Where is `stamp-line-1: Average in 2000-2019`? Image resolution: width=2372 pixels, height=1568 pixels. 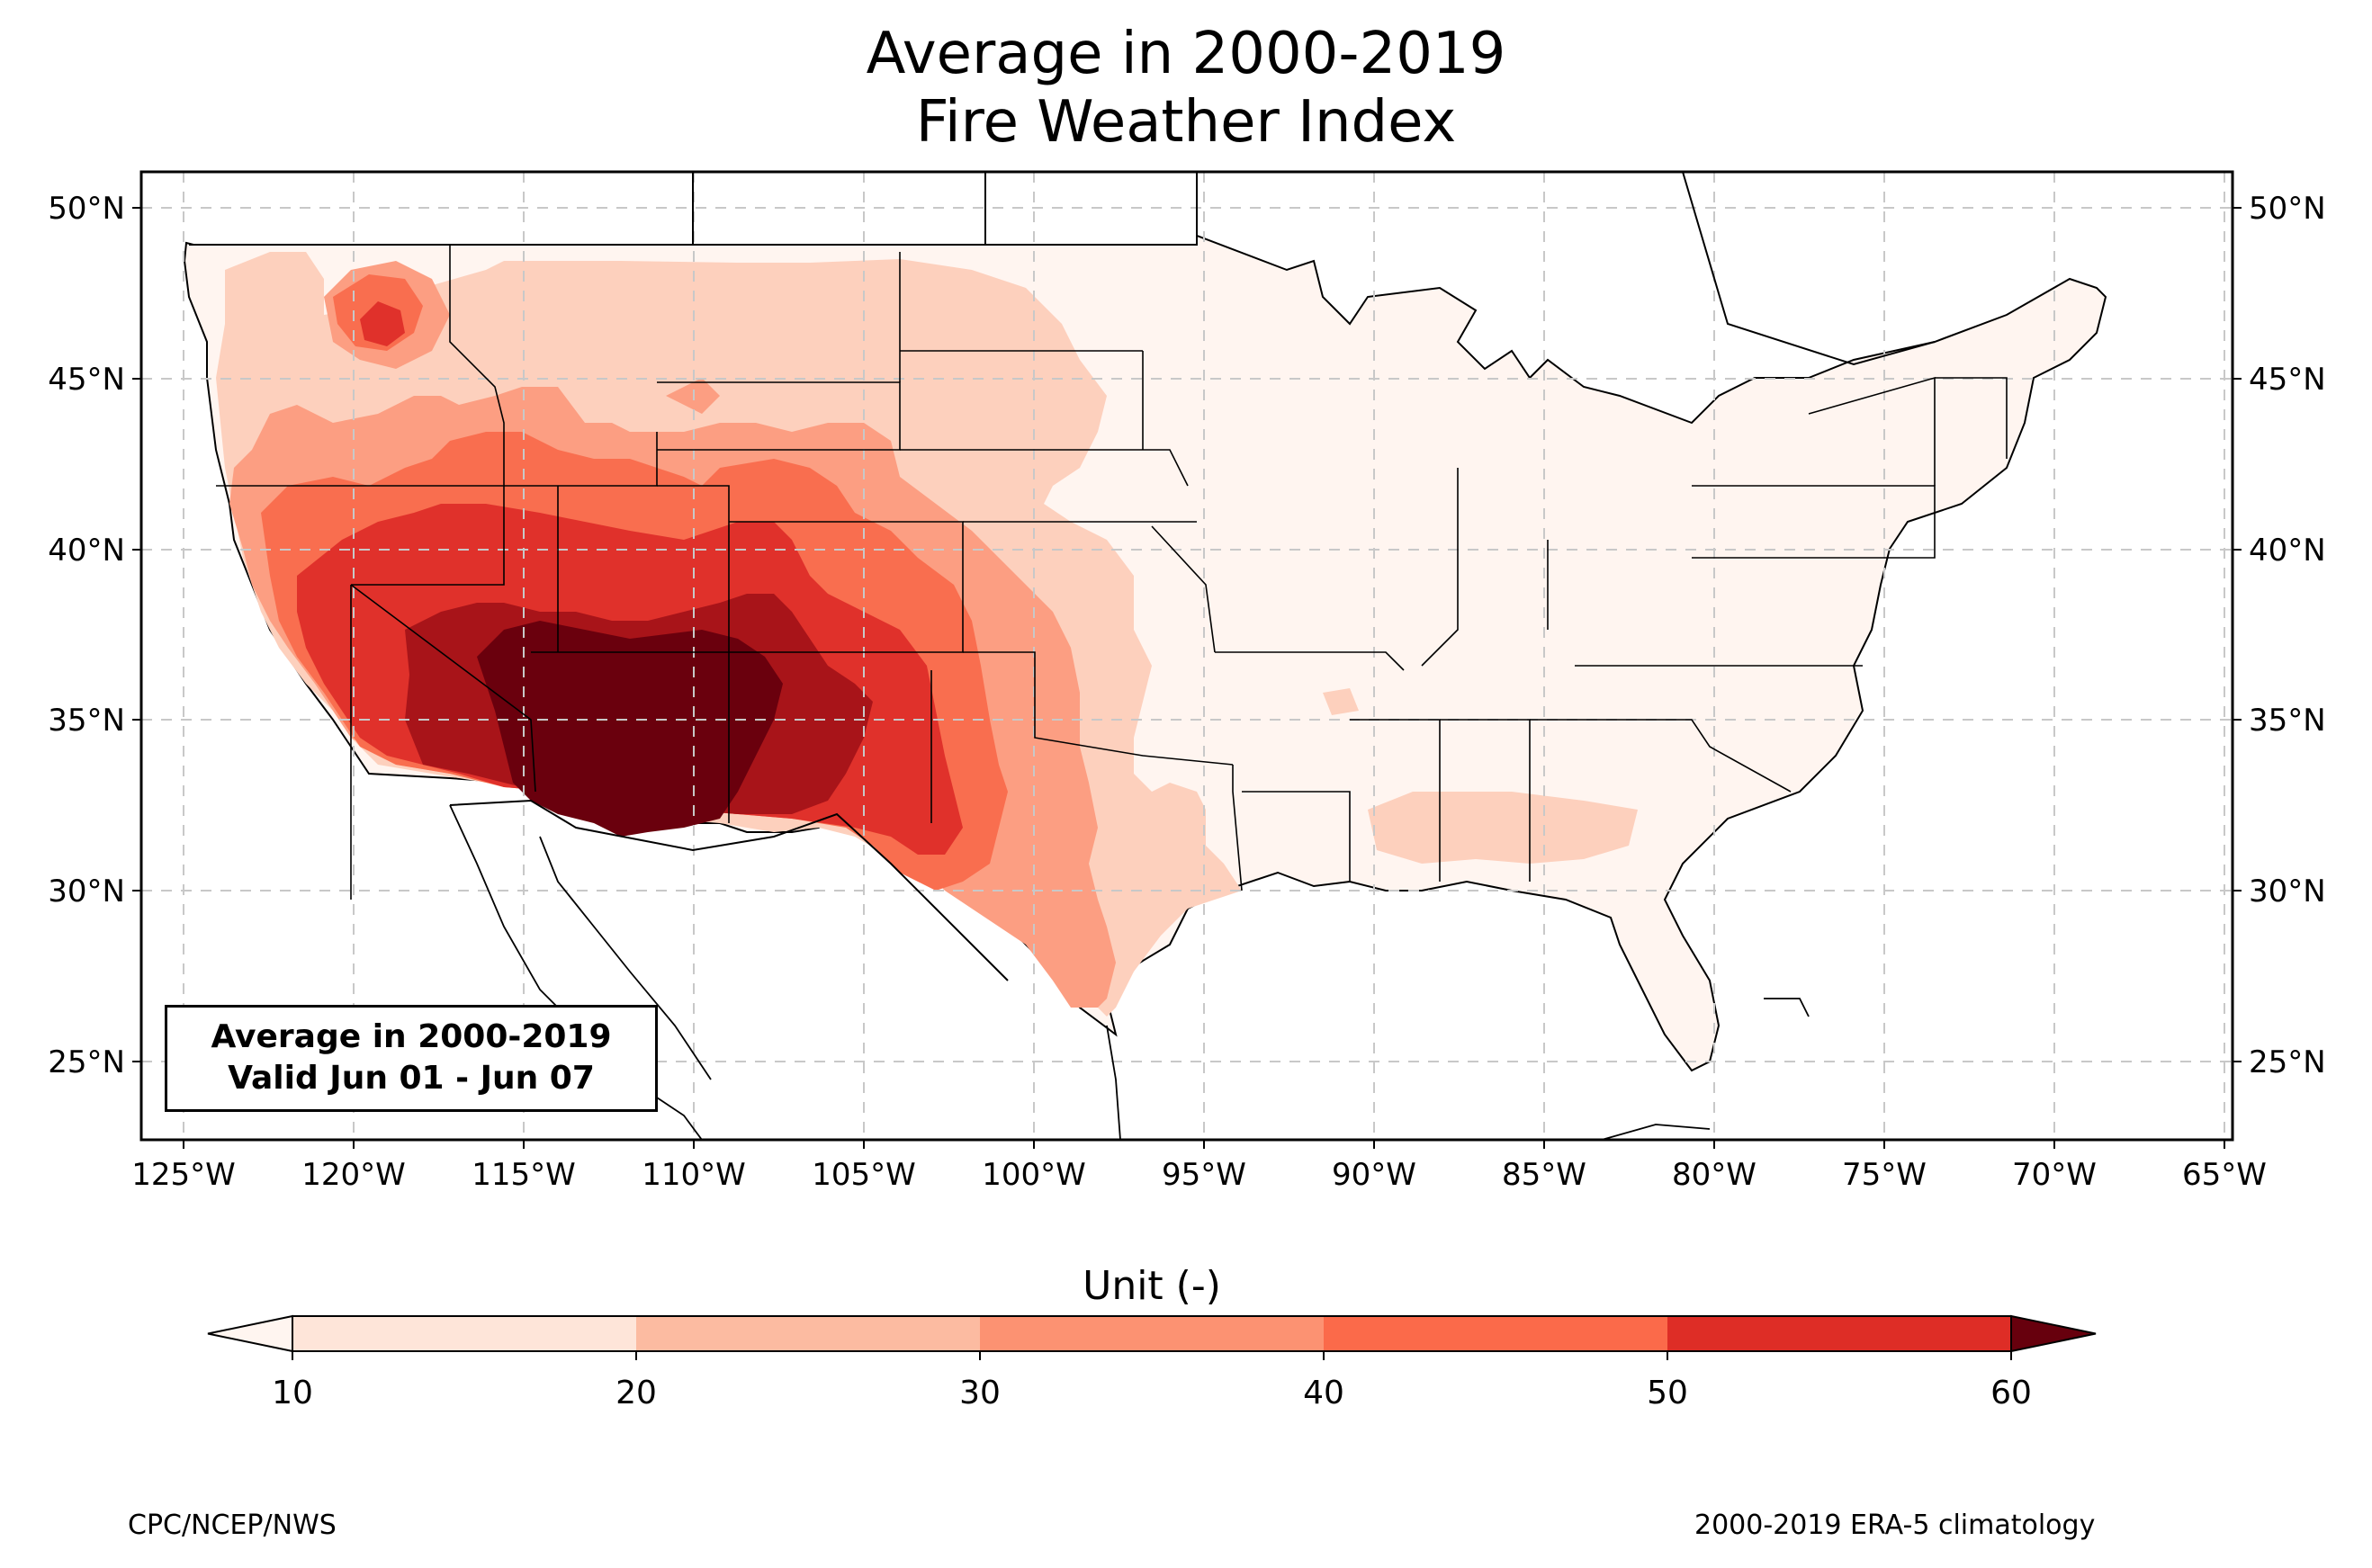
stamp-line-1: Average in 2000-2019 is located at coordinates (411, 1036).